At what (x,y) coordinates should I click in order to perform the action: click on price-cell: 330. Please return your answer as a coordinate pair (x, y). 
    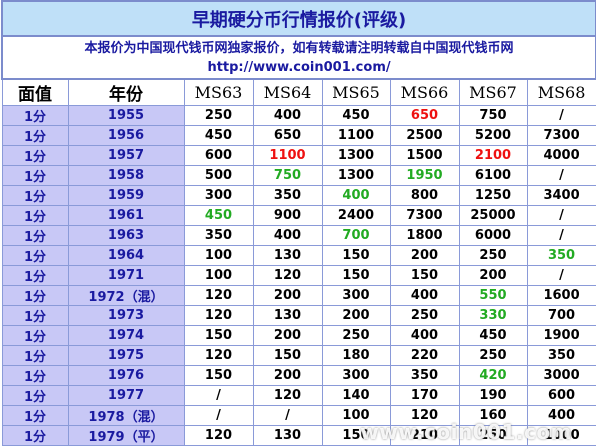
    Looking at the image, I should click on (493, 315).